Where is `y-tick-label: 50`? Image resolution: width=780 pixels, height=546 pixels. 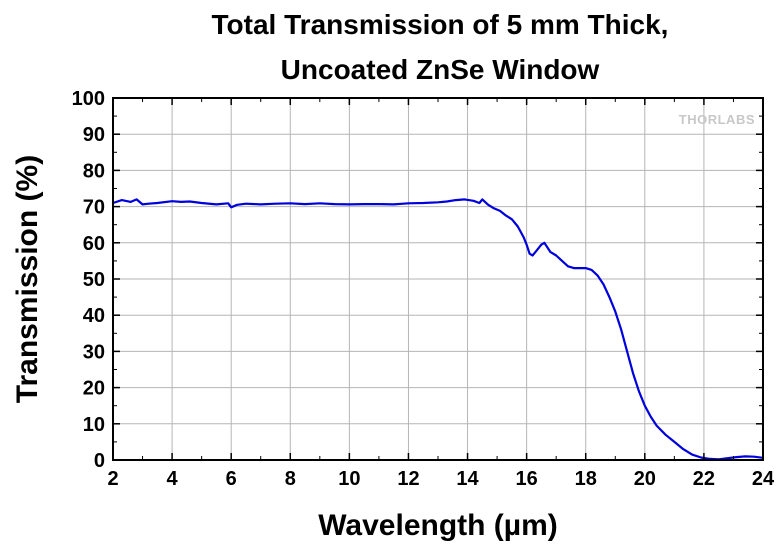
y-tick-label: 50 is located at coordinates (94, 280).